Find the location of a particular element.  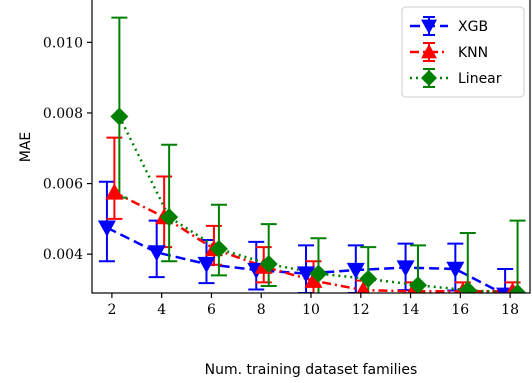

xgb-series-line is located at coordinates (305, 259).